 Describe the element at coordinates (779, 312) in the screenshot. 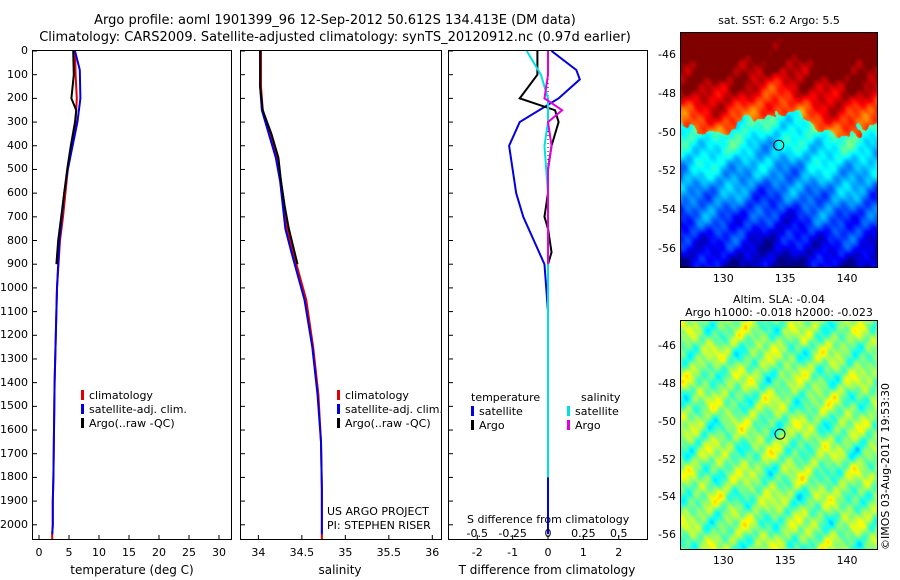

I see `sla-map-title-2: Argo h1000: -0.018 h2000: -0.023` at that location.